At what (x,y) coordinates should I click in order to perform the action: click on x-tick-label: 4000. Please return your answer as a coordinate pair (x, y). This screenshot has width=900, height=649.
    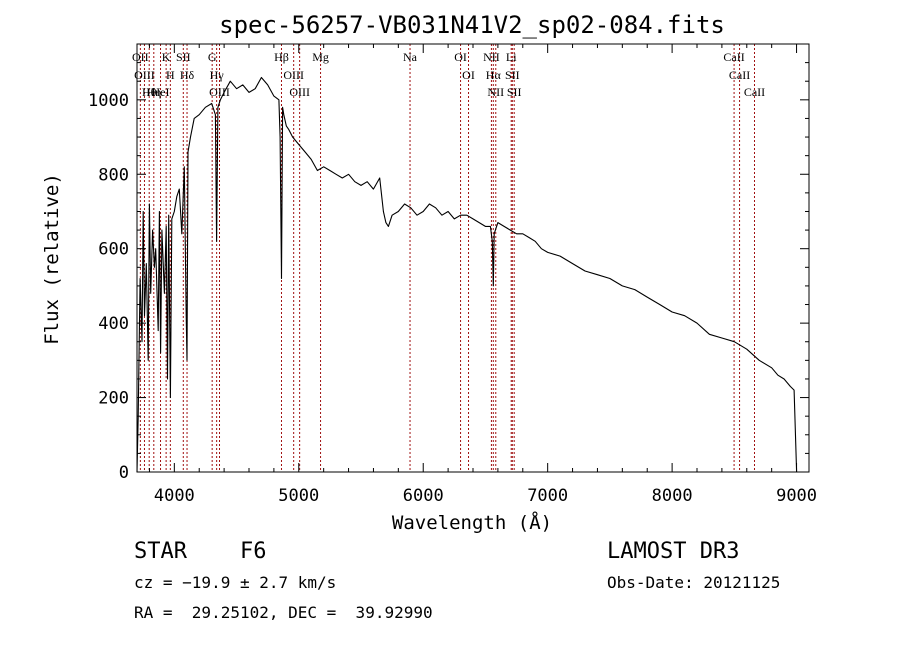
    Looking at the image, I should click on (174, 496).